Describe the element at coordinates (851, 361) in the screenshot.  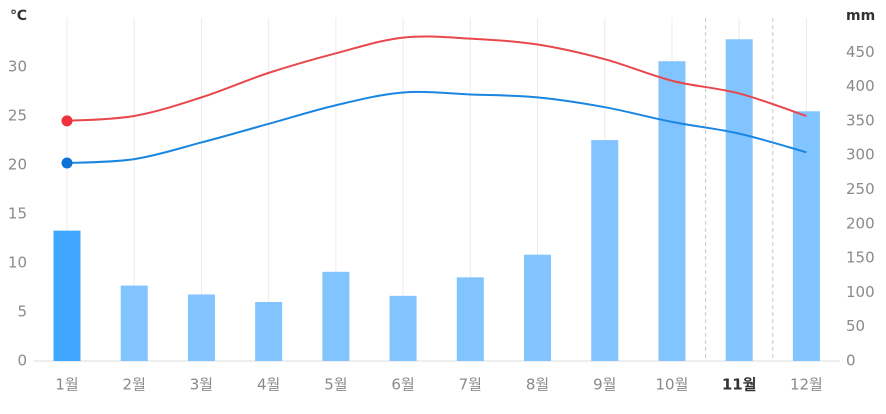
I see `y2-tick-label: 0` at that location.